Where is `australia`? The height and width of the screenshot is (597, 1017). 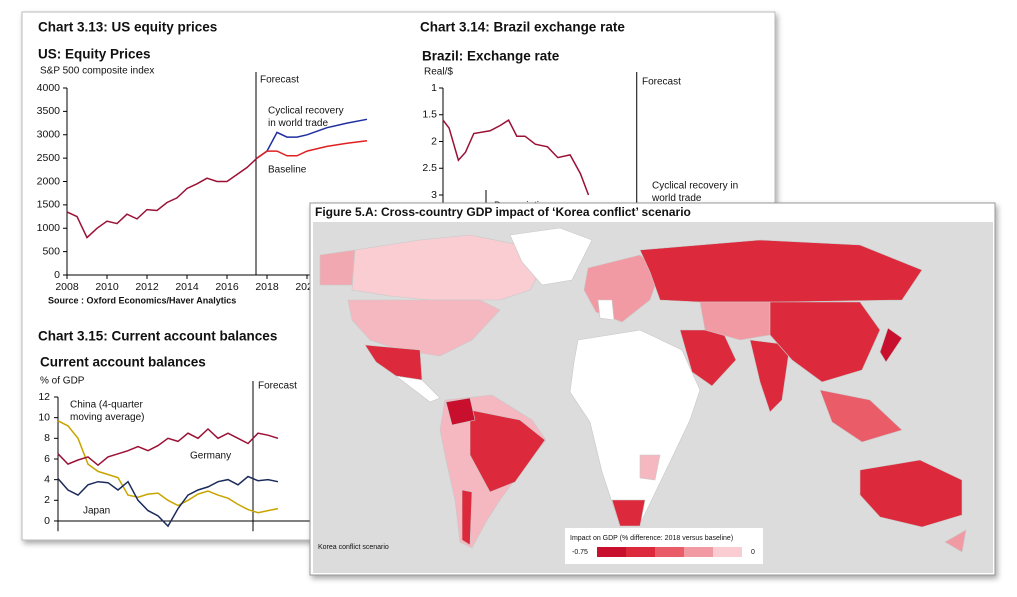
australia is located at coordinates (911, 493).